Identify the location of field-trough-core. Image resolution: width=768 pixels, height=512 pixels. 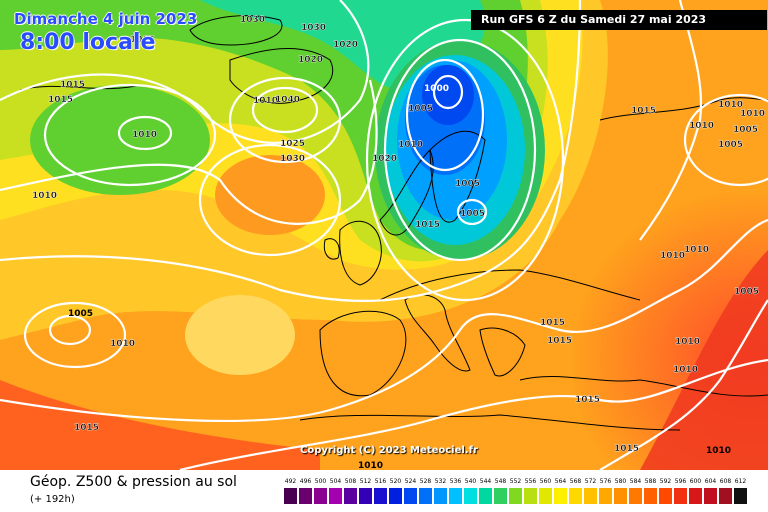
(448, 95).